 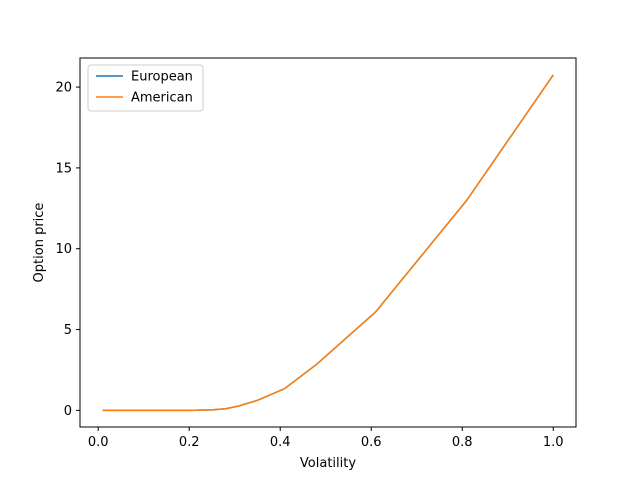 What do you see at coordinates (326, 438) in the screenshot?
I see `x-axis: 0.0 0.2 0.4 0.6 0.8 1.0` at bounding box center [326, 438].